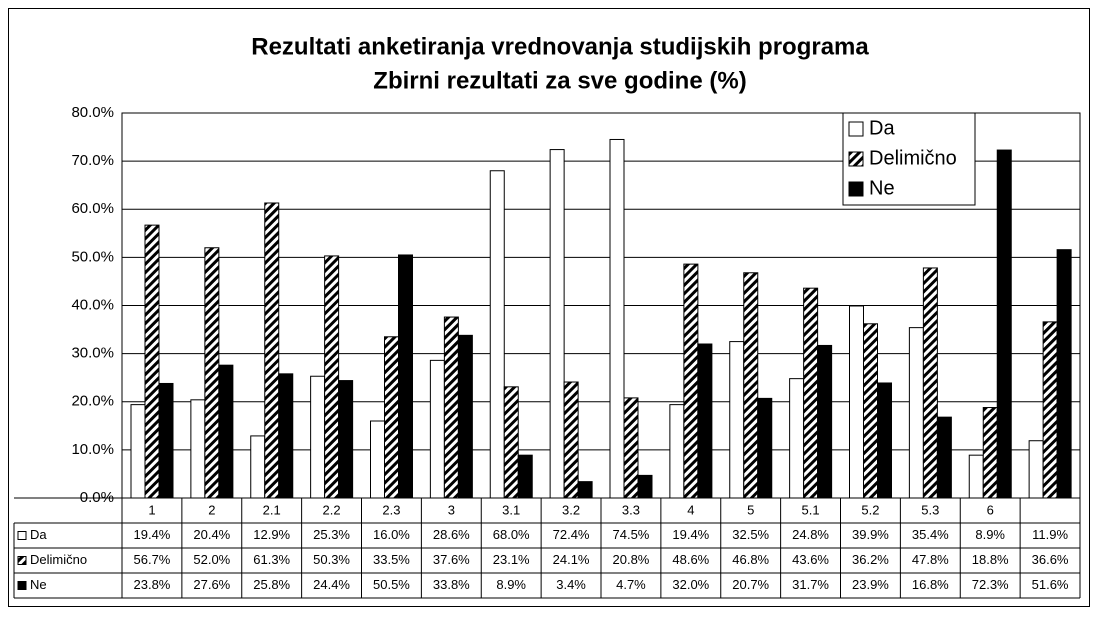 This screenshot has height=620, width=1097. Describe the element at coordinates (152, 584) in the screenshot. I see `table-cell: 23.8%` at that location.